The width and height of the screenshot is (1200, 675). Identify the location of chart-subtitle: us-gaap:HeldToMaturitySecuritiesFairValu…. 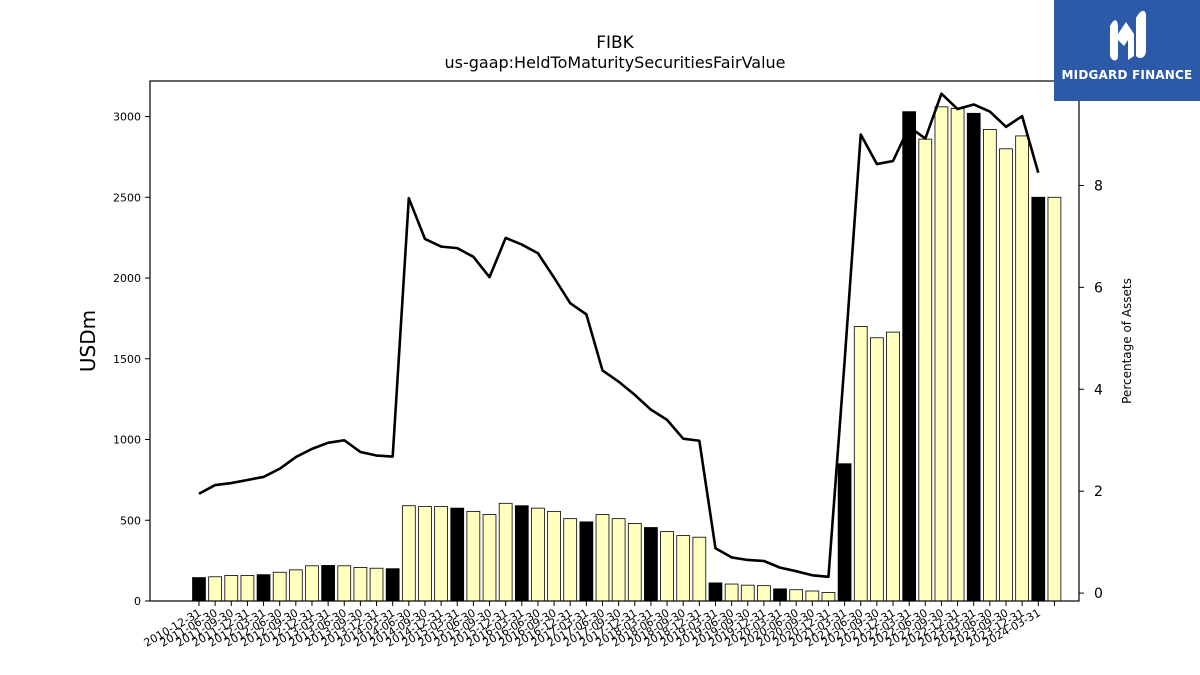
(614, 62).